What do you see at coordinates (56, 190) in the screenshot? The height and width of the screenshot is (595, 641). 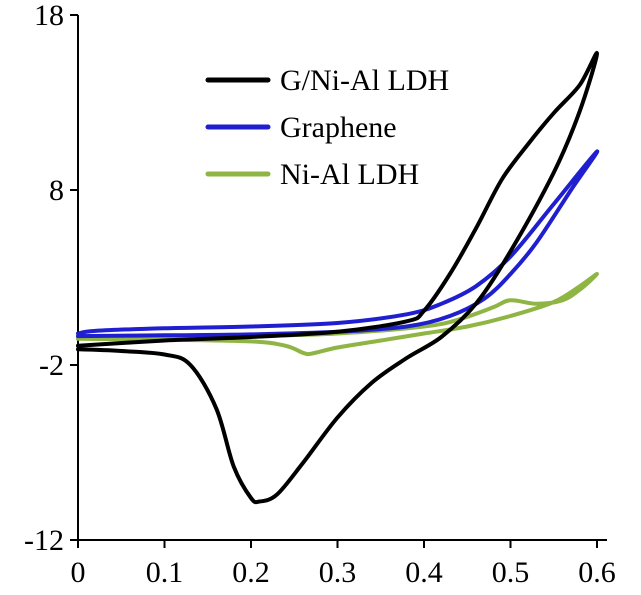 I see `y-tick-label: 8` at bounding box center [56, 190].